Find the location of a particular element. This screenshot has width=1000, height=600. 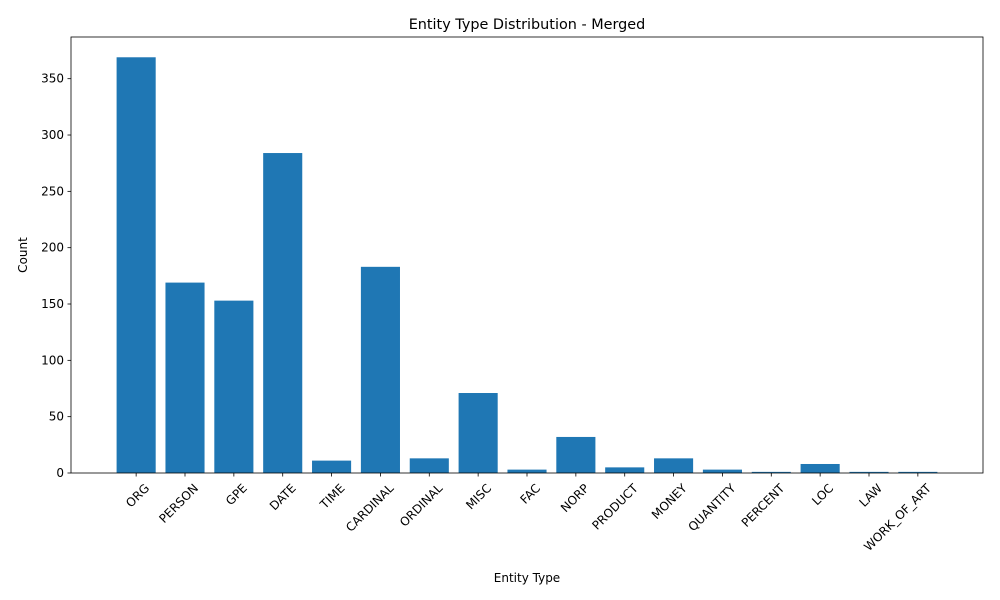

y-tick-label: 300 is located at coordinates (52, 135).